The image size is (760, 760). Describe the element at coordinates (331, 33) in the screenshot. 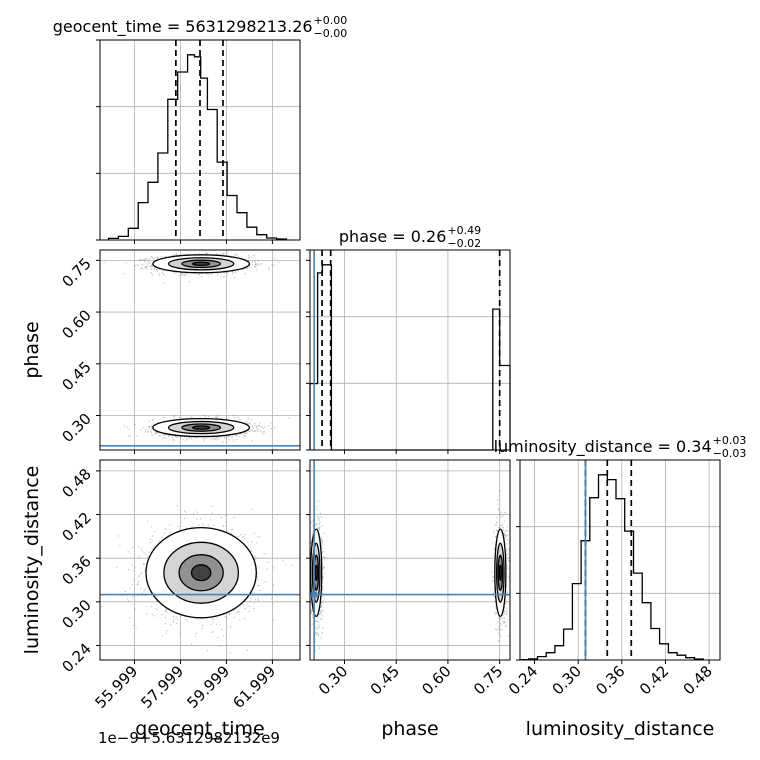

I see `title-minus: −0.00` at that location.